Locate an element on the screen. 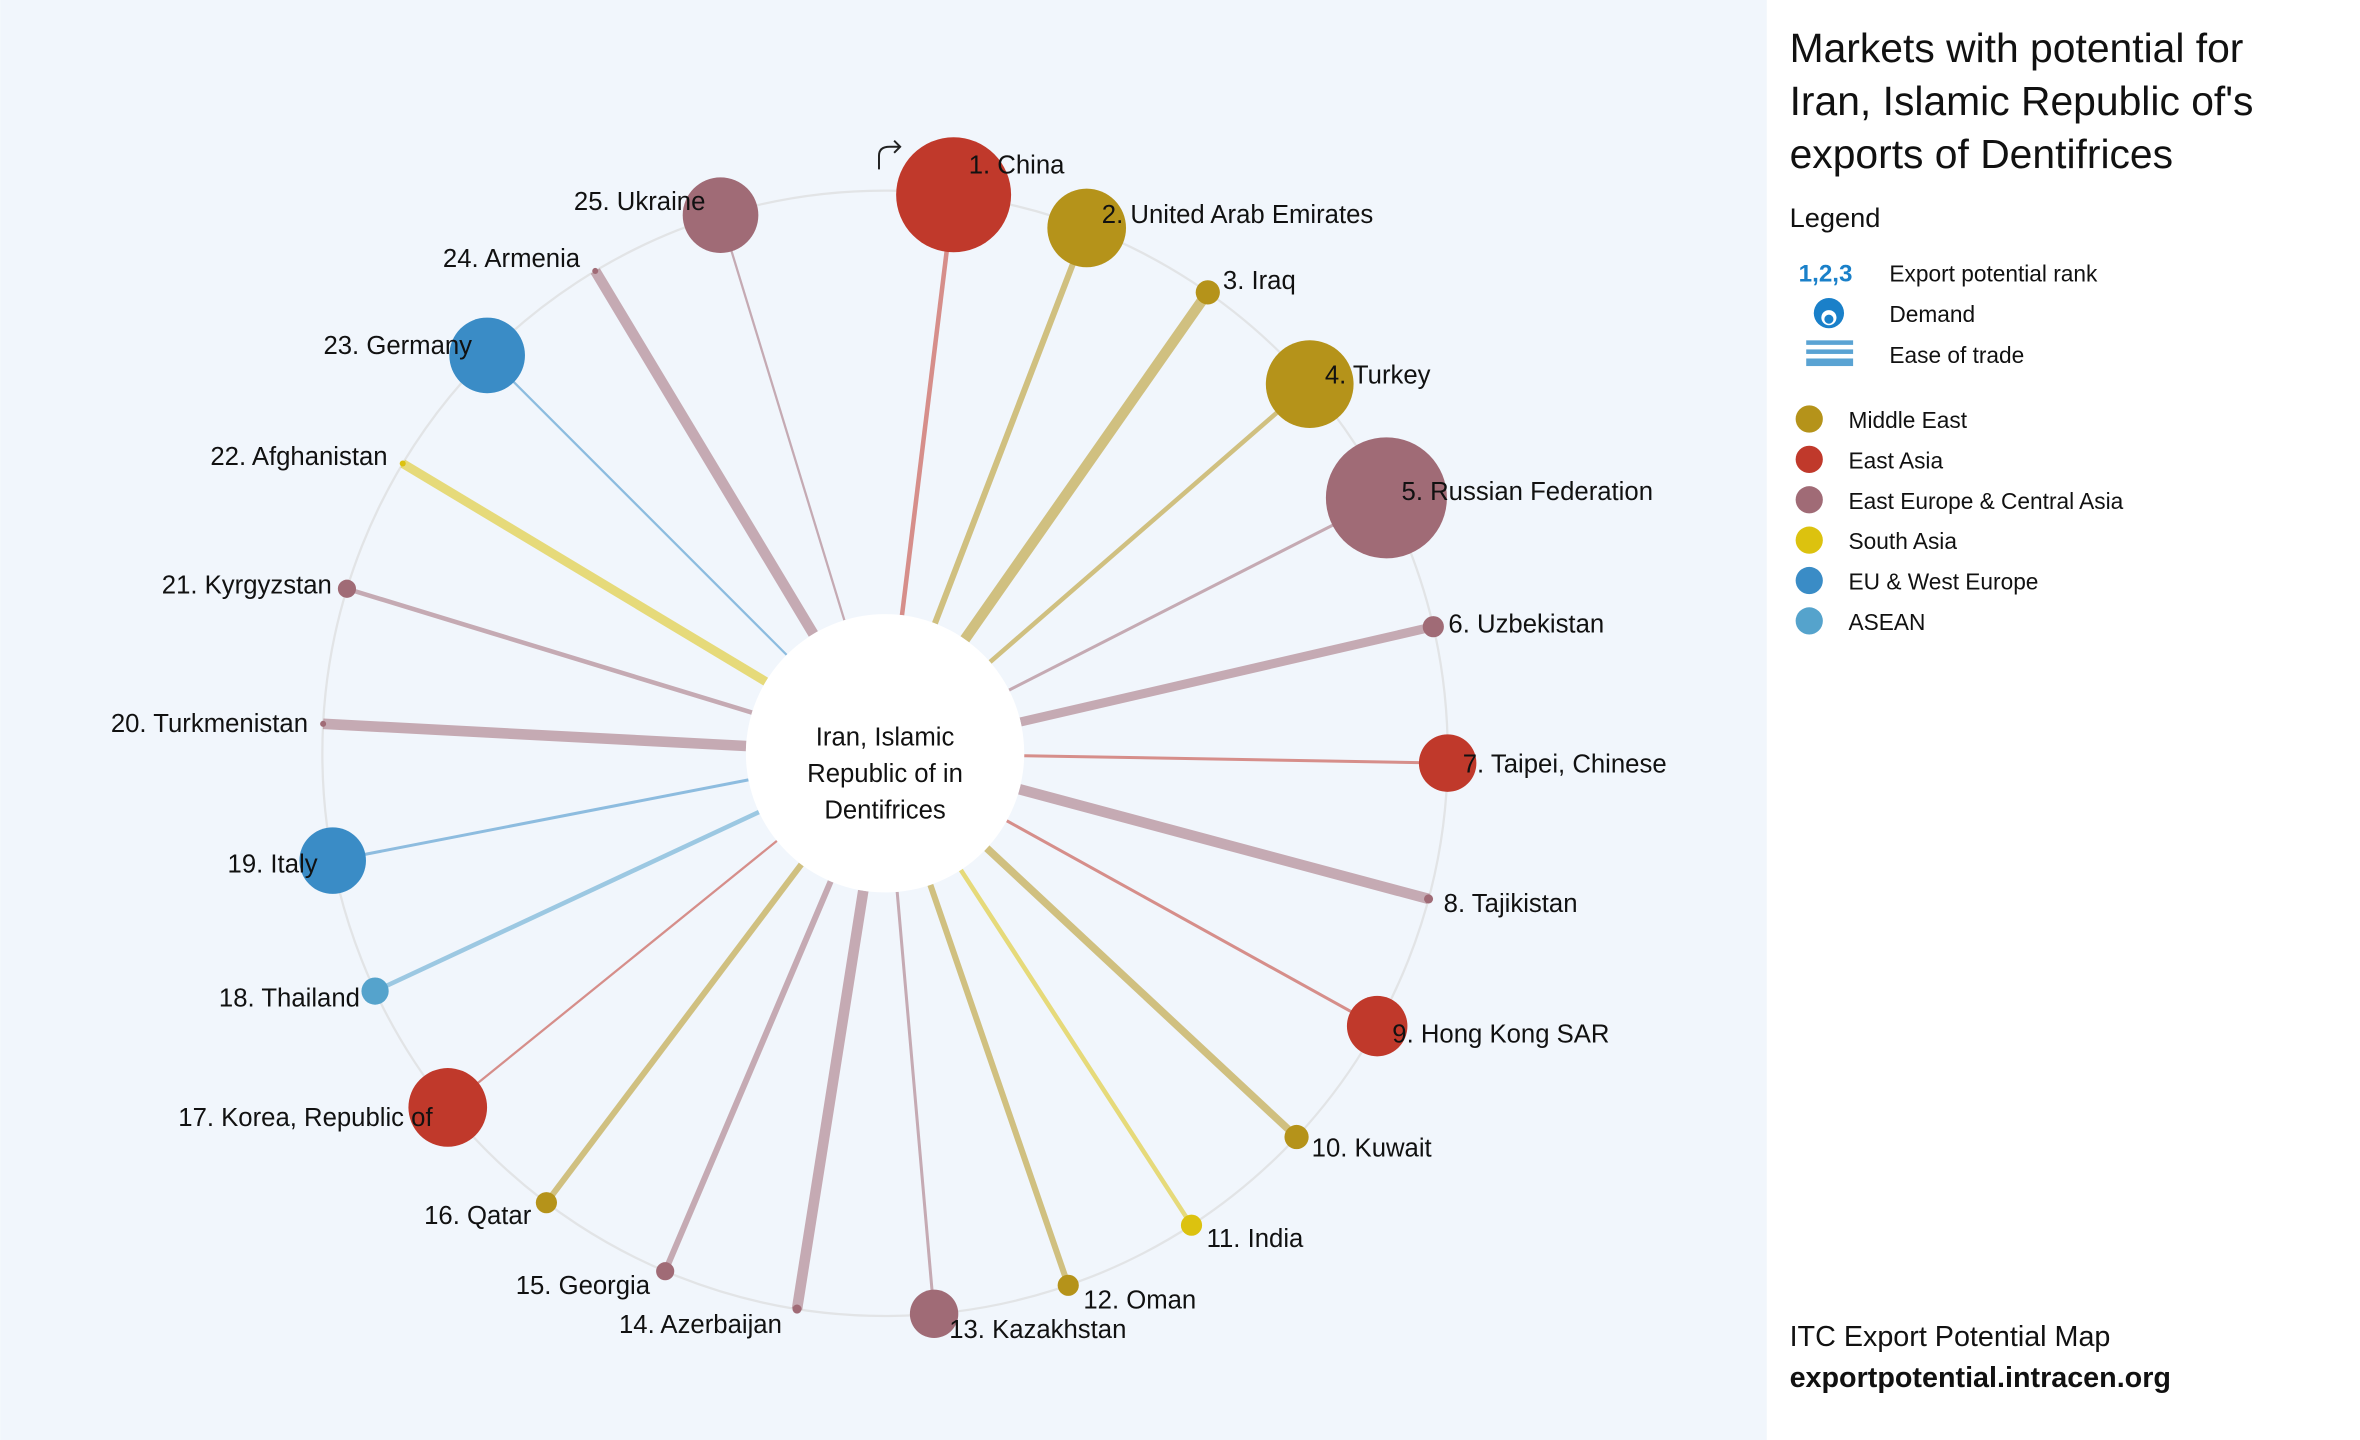  market-bubble-turkey is located at coordinates (1309, 384).